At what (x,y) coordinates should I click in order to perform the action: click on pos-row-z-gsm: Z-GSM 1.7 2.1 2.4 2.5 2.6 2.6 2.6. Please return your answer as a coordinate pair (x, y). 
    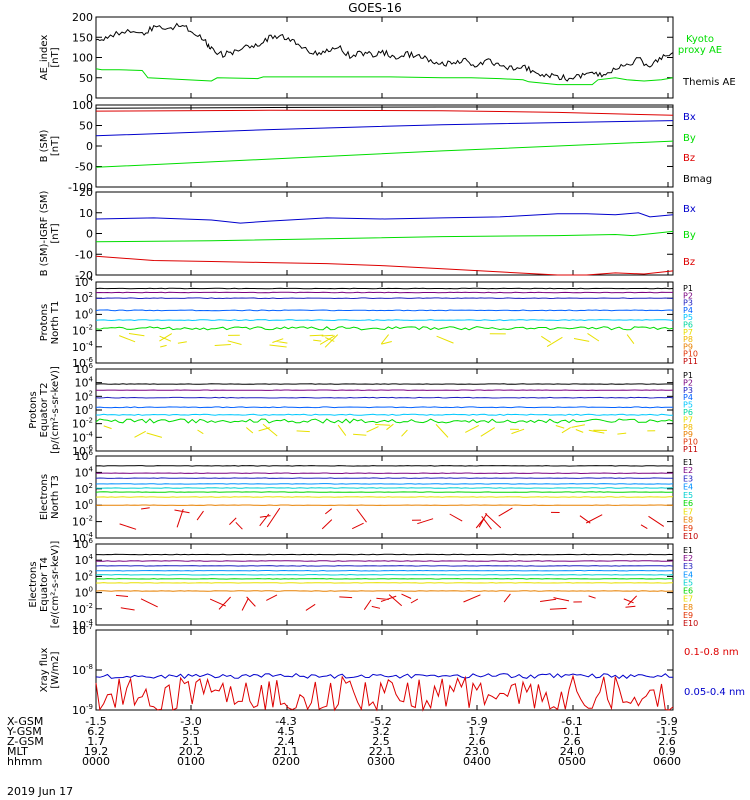
    Looking at the image, I should click on (375, 741).